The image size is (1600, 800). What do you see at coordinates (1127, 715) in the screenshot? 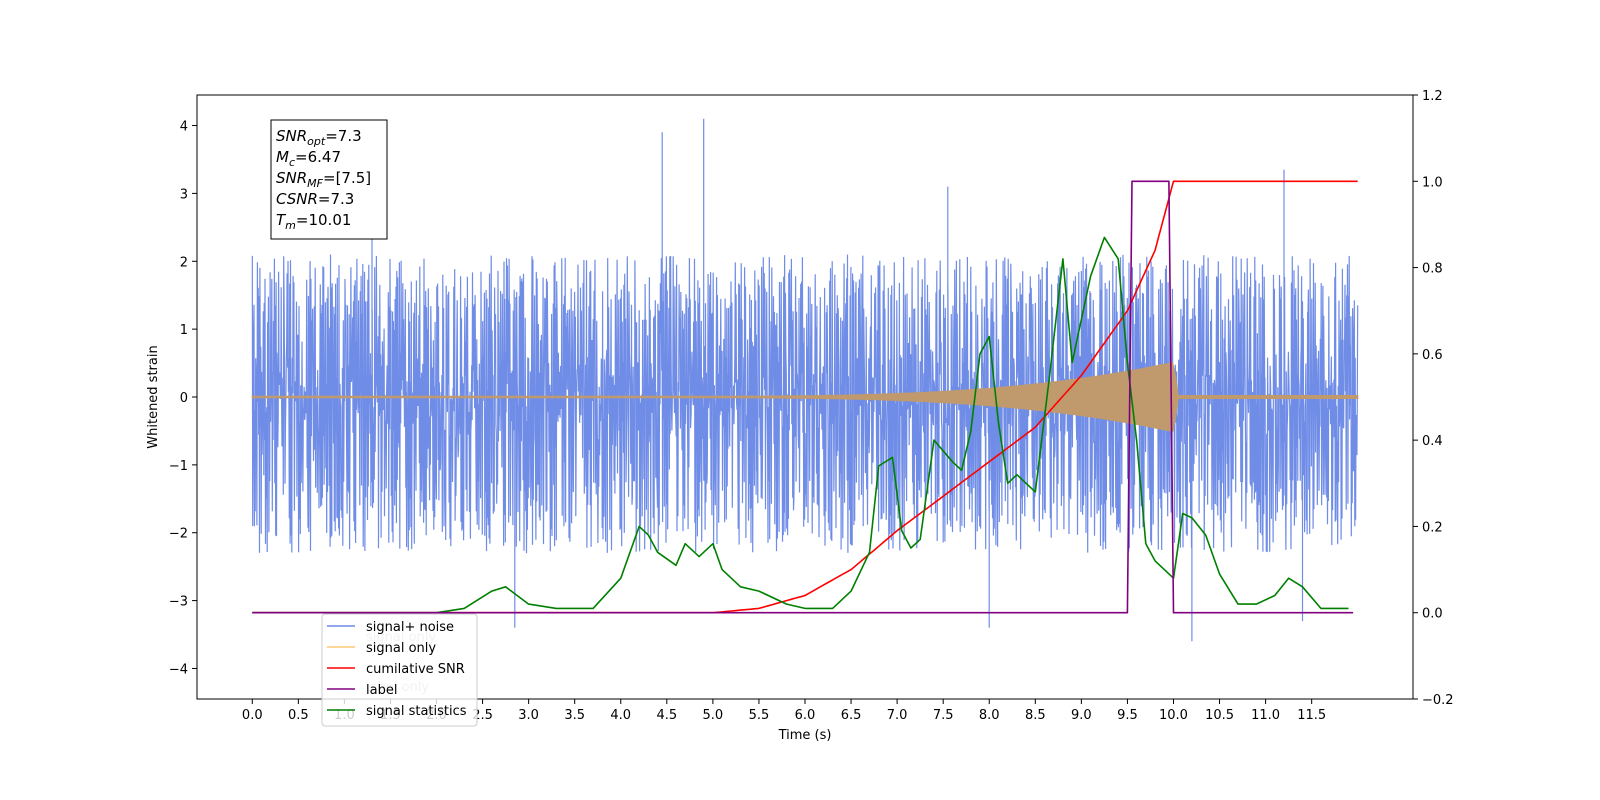
I see `x-tick-label: 9.5` at bounding box center [1127, 715].